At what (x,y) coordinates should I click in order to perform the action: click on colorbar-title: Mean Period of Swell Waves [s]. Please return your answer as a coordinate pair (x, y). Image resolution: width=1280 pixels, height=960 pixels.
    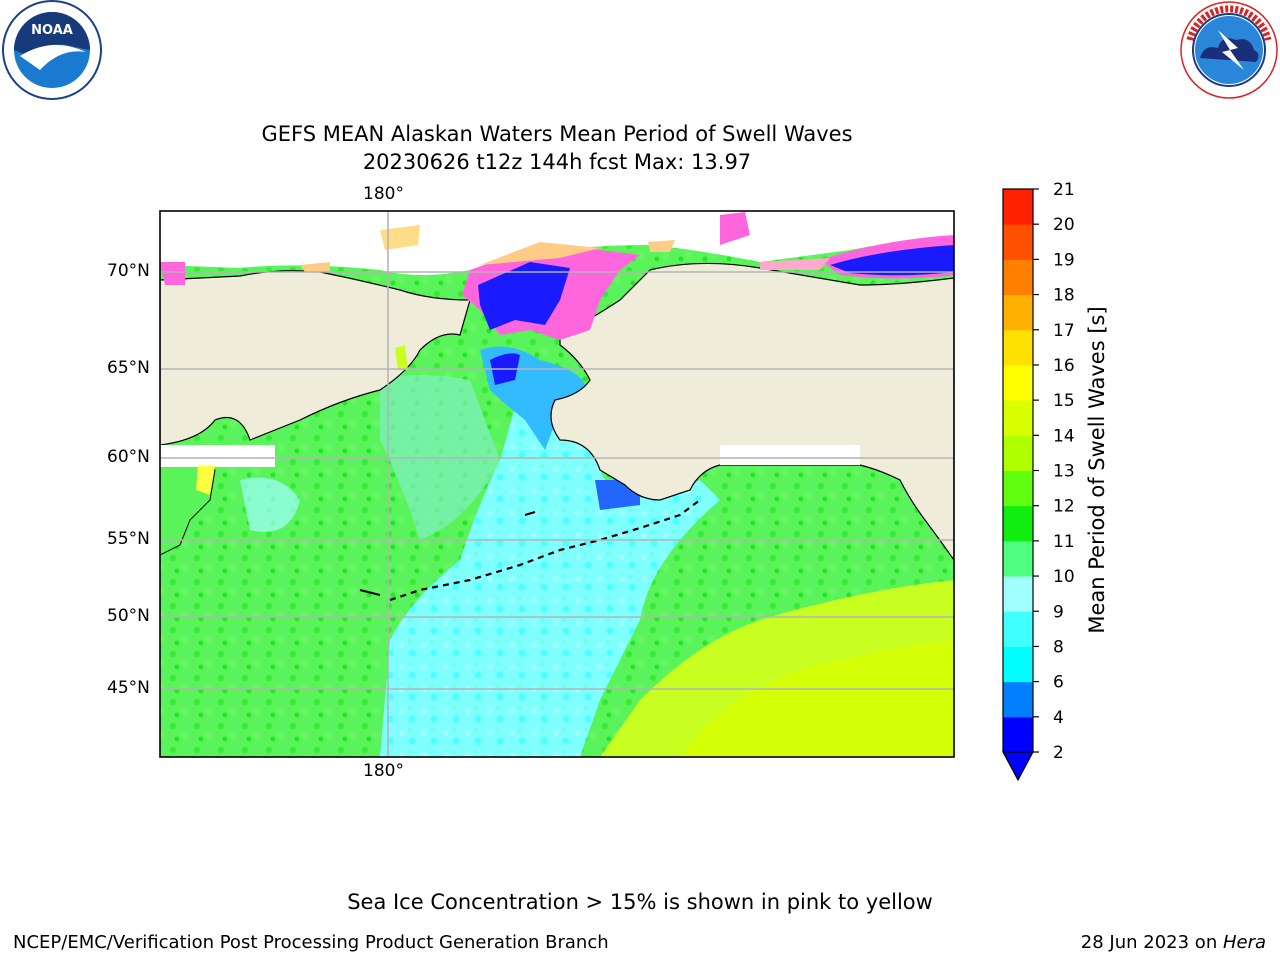
    Looking at the image, I should click on (1097, 470).